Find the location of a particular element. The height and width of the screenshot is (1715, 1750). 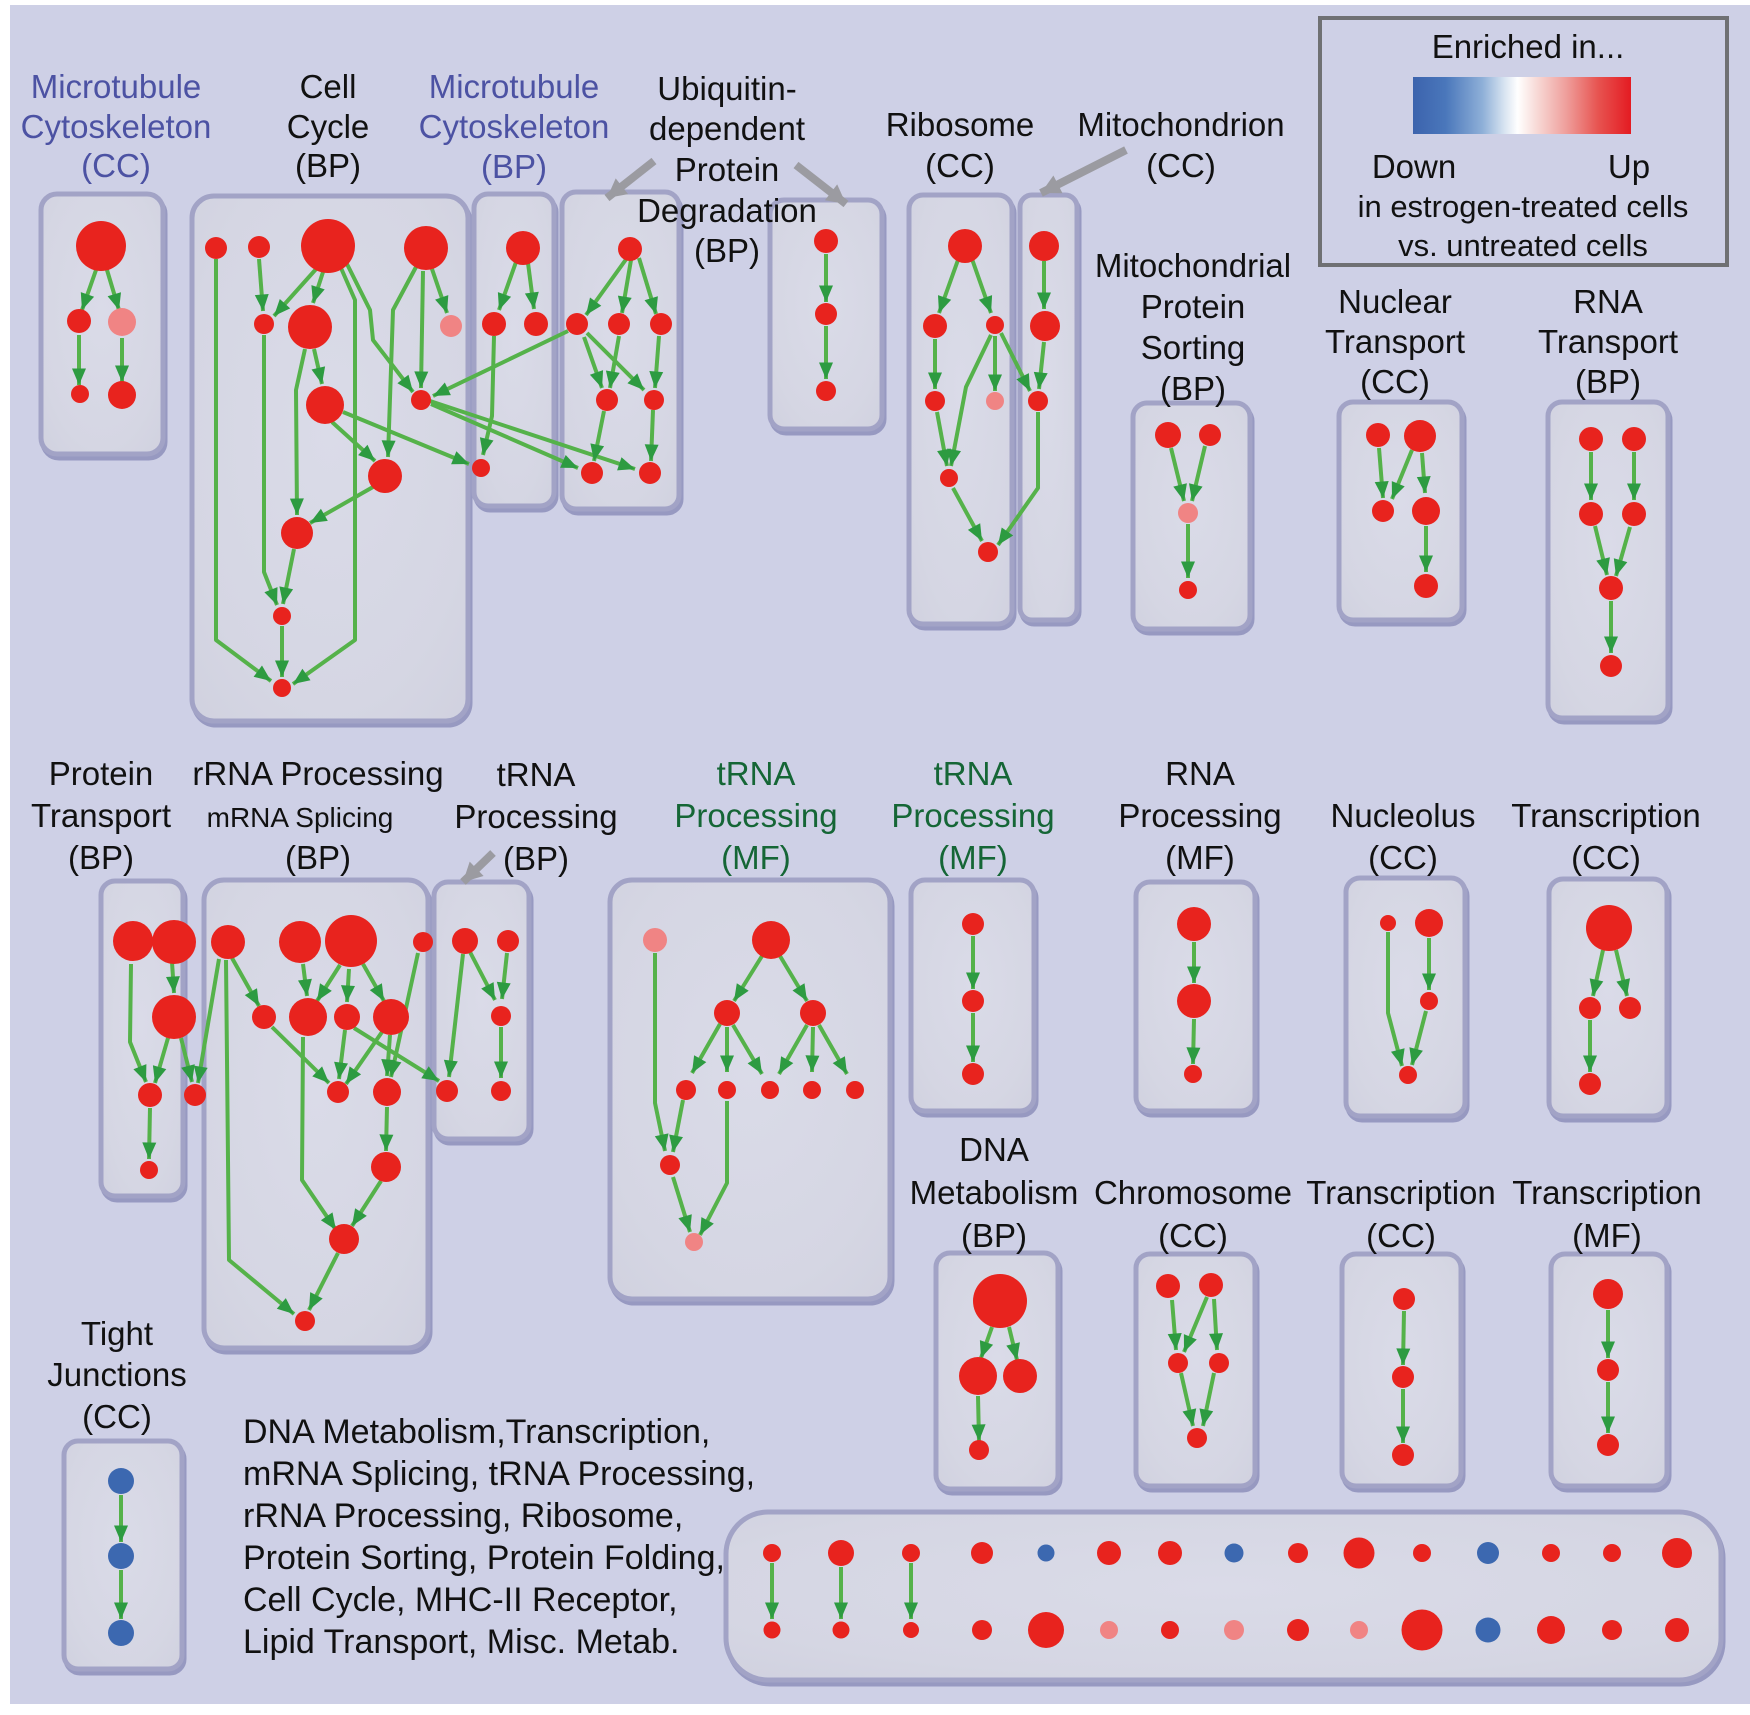

svg-text: Lipid Transport, Misc. Metab. is located at coordinates (461, 1642).